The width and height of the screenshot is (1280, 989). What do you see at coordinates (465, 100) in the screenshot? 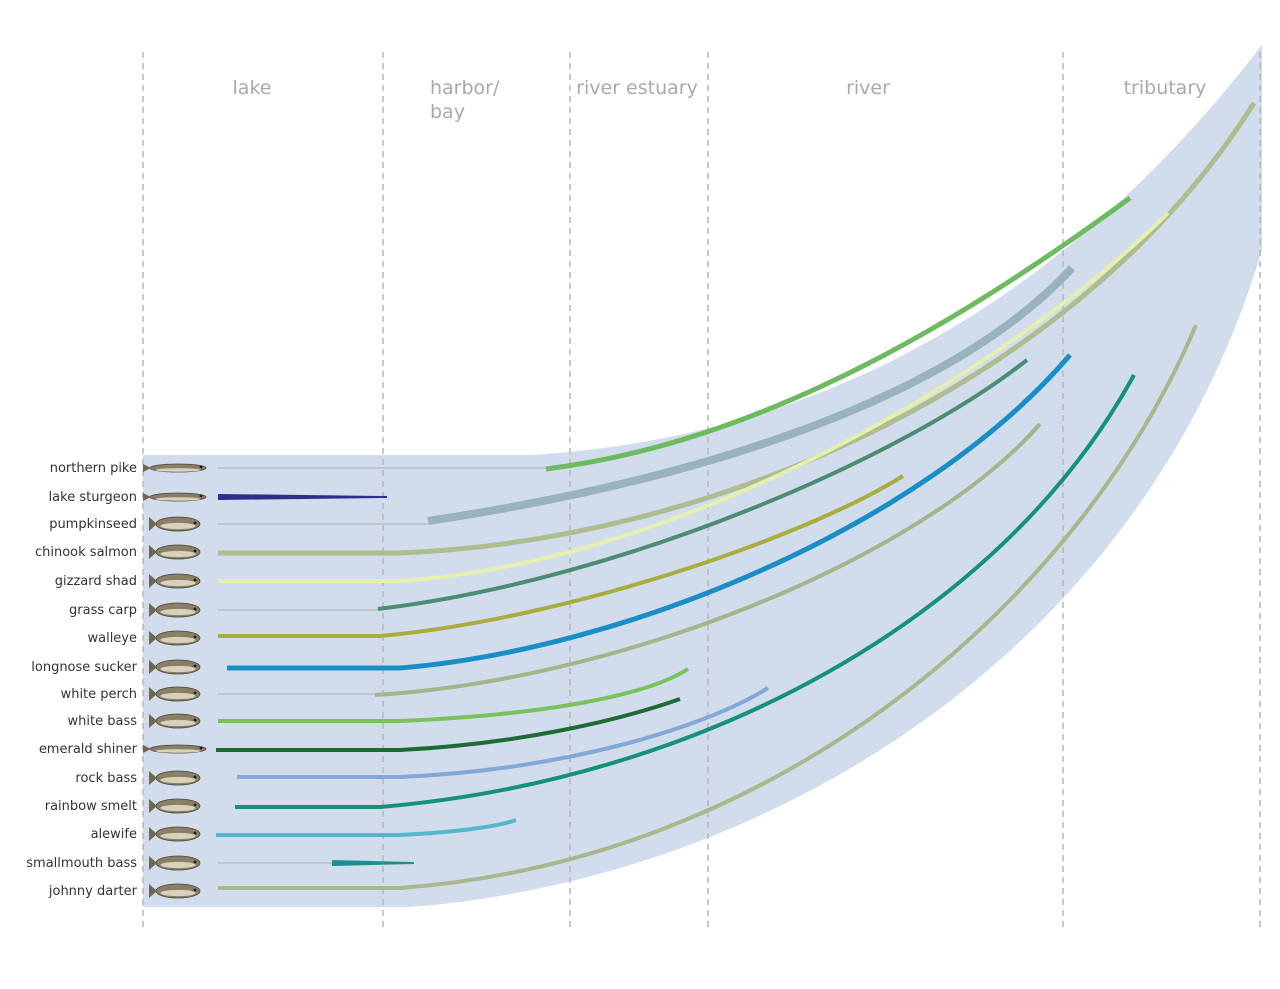
I see `zone-label-harbor-bay: harbor/bay` at bounding box center [465, 100].